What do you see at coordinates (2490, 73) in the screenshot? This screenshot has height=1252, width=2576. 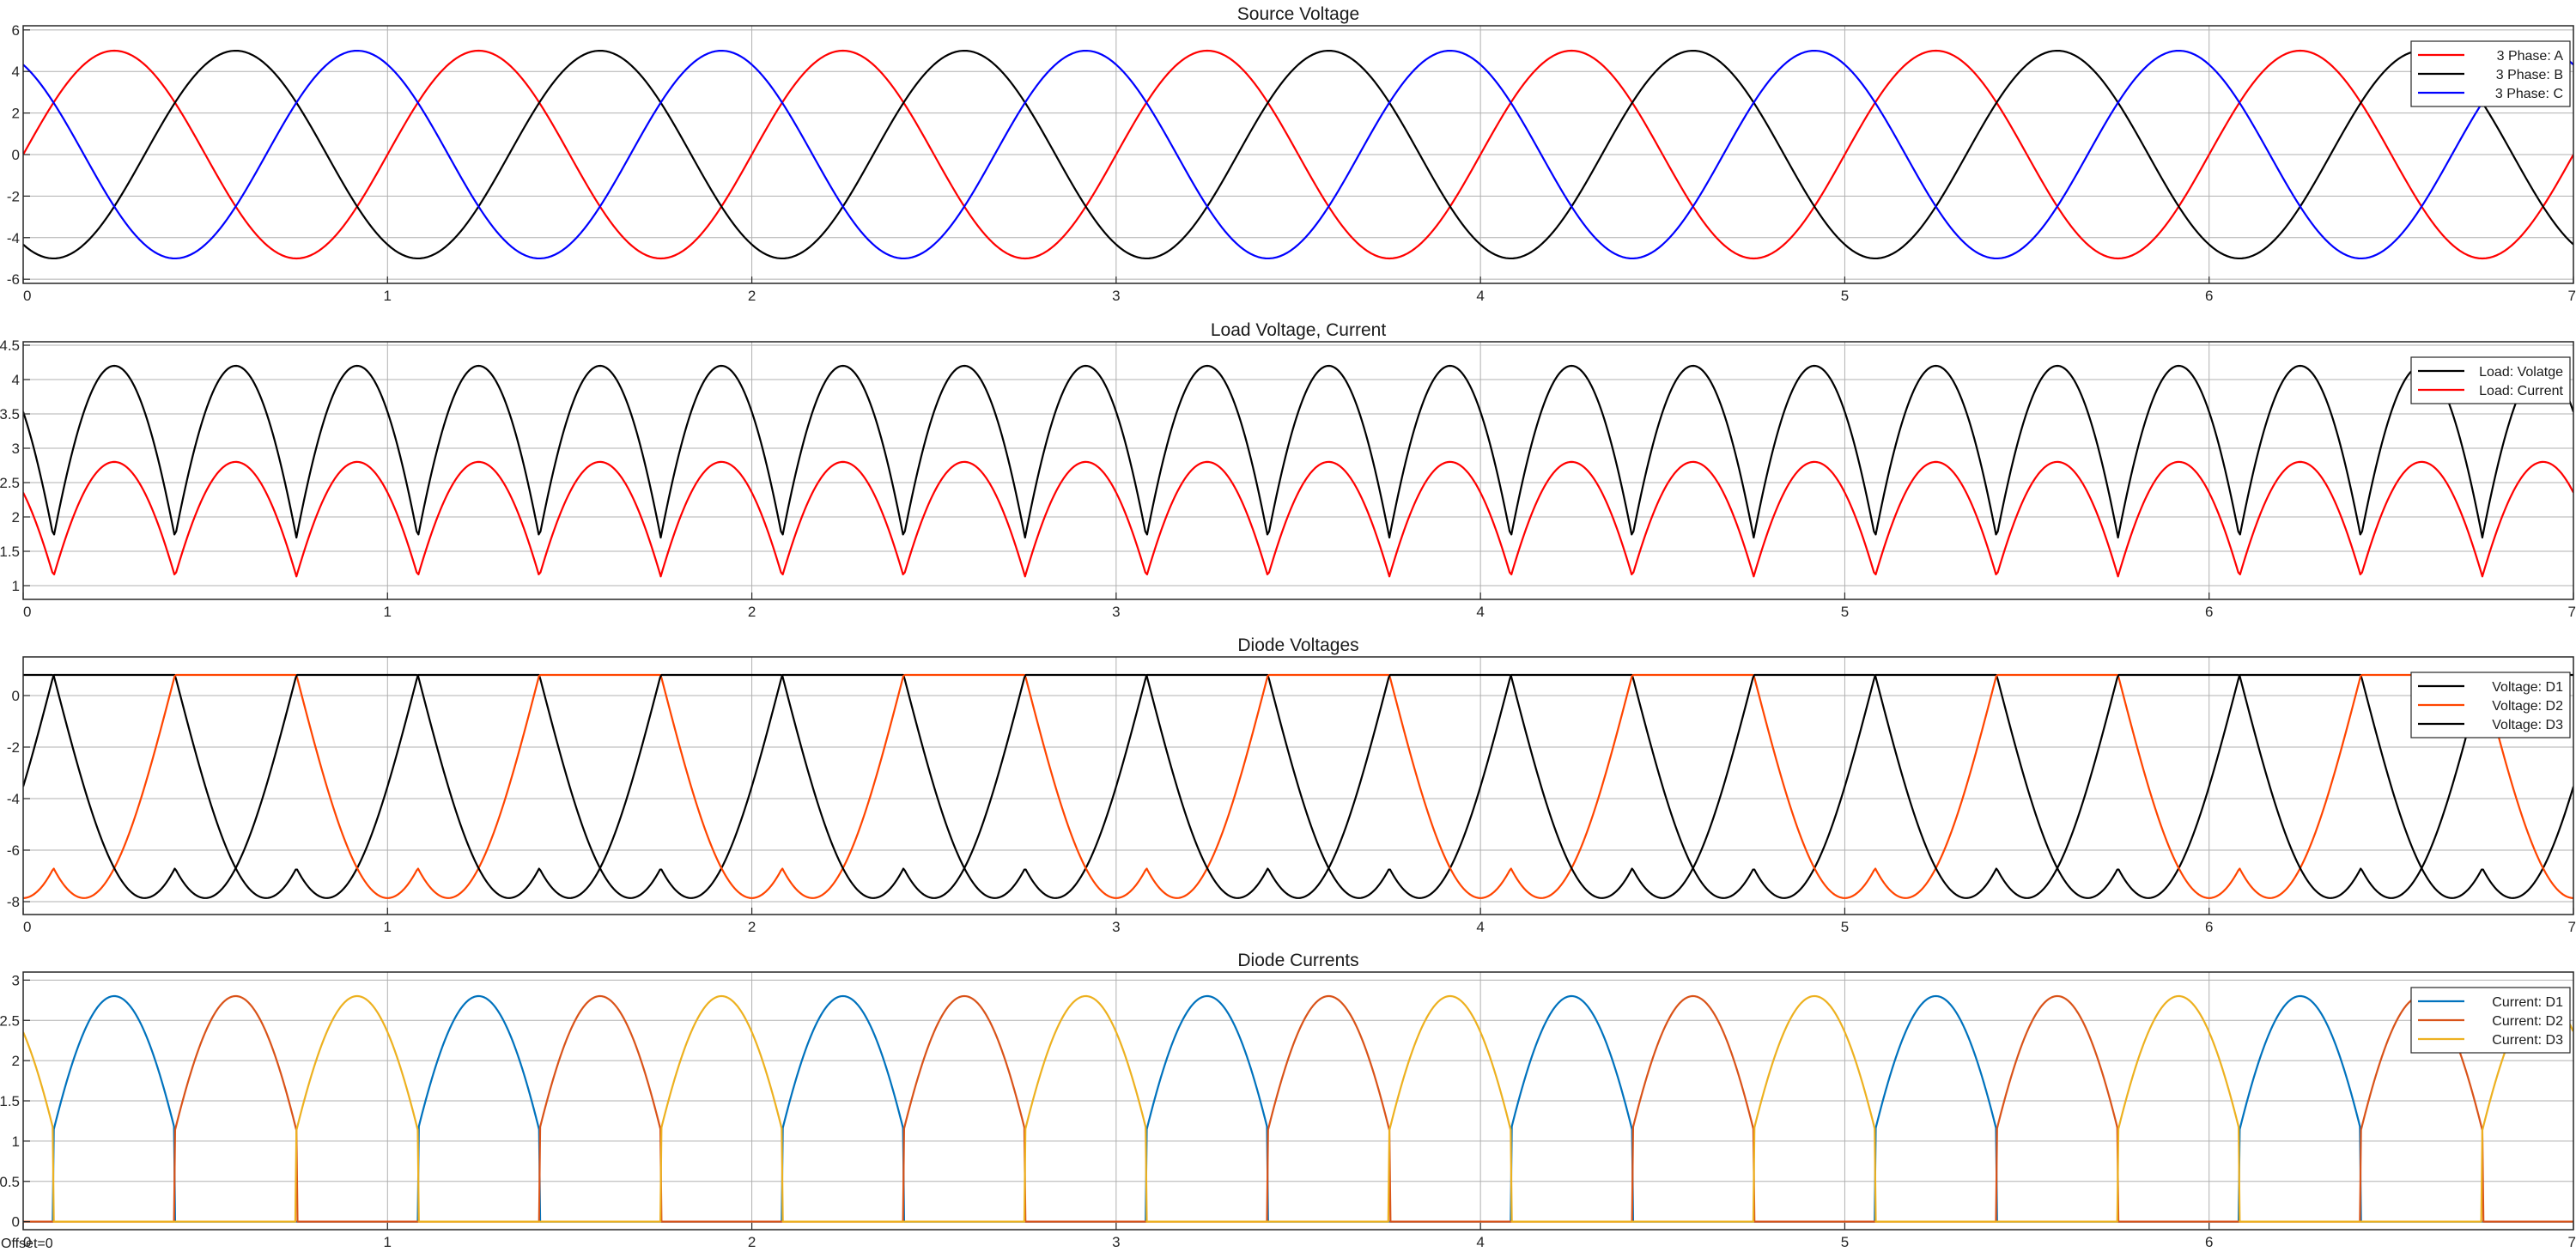 I see `legend: 3 Phase: A 3 Phase: B 3 Phase: C` at bounding box center [2490, 73].